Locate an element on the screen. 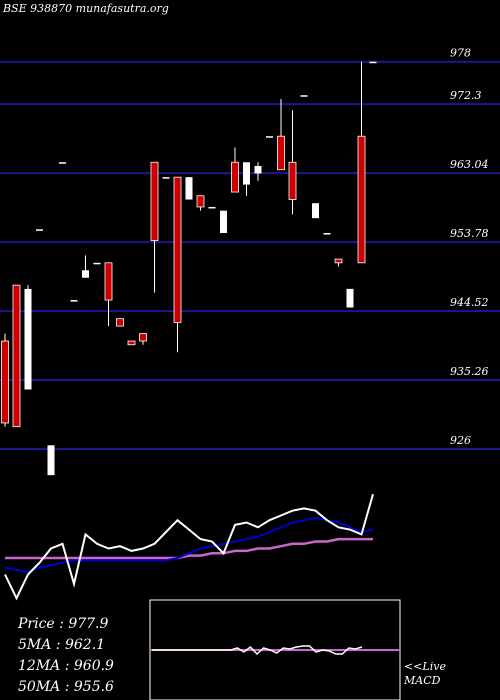 Image resolution: width=500 pixels, height=700 pixels. ma12-stat: 12MA : 960.9 is located at coordinates (66, 666).